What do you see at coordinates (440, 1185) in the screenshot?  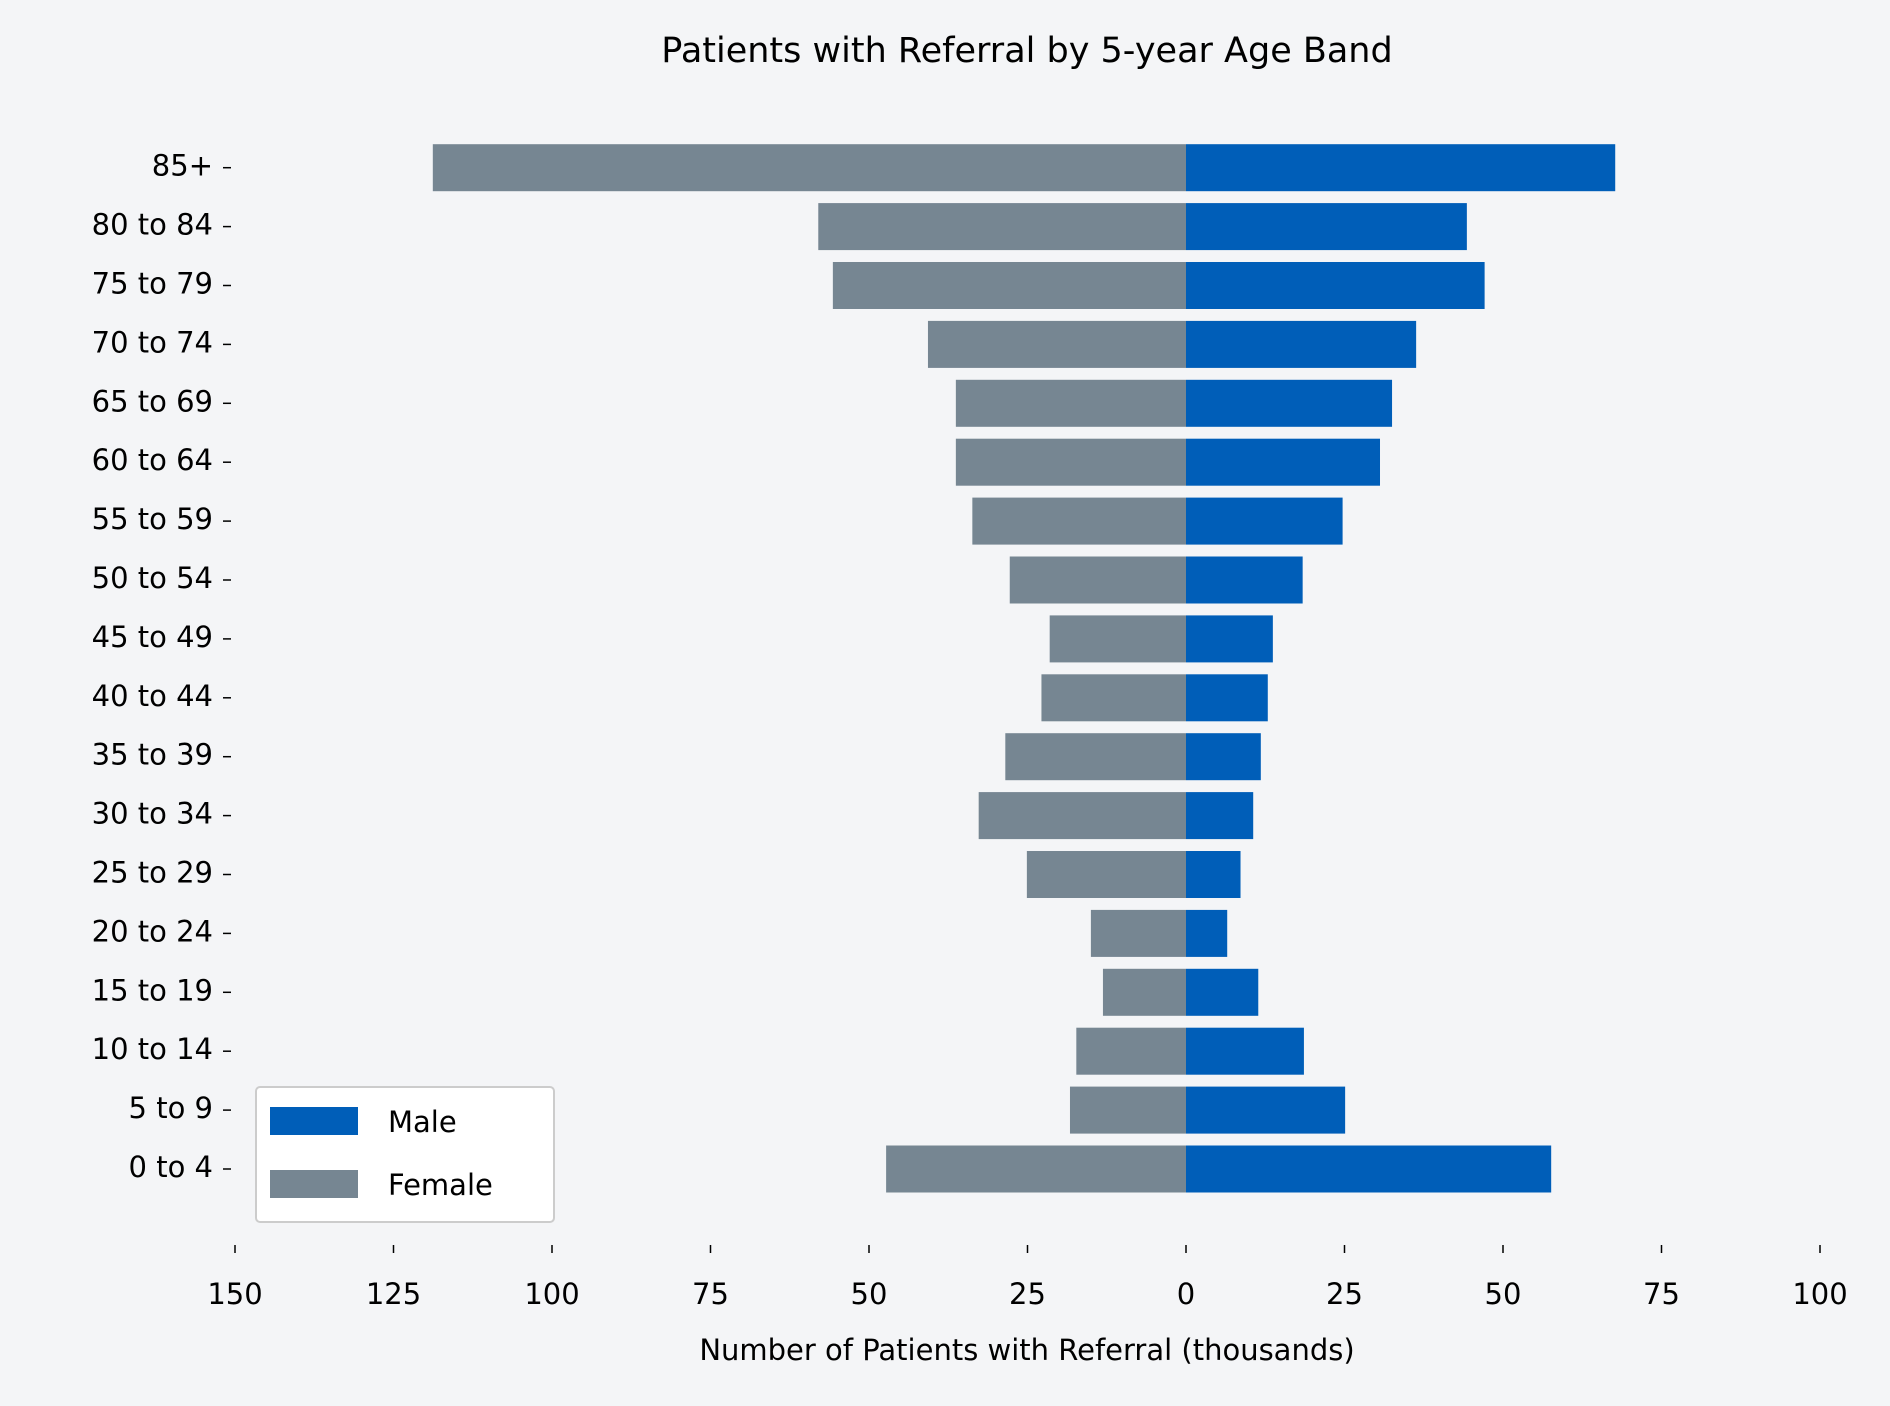 I see `legend-label: Female` at bounding box center [440, 1185].